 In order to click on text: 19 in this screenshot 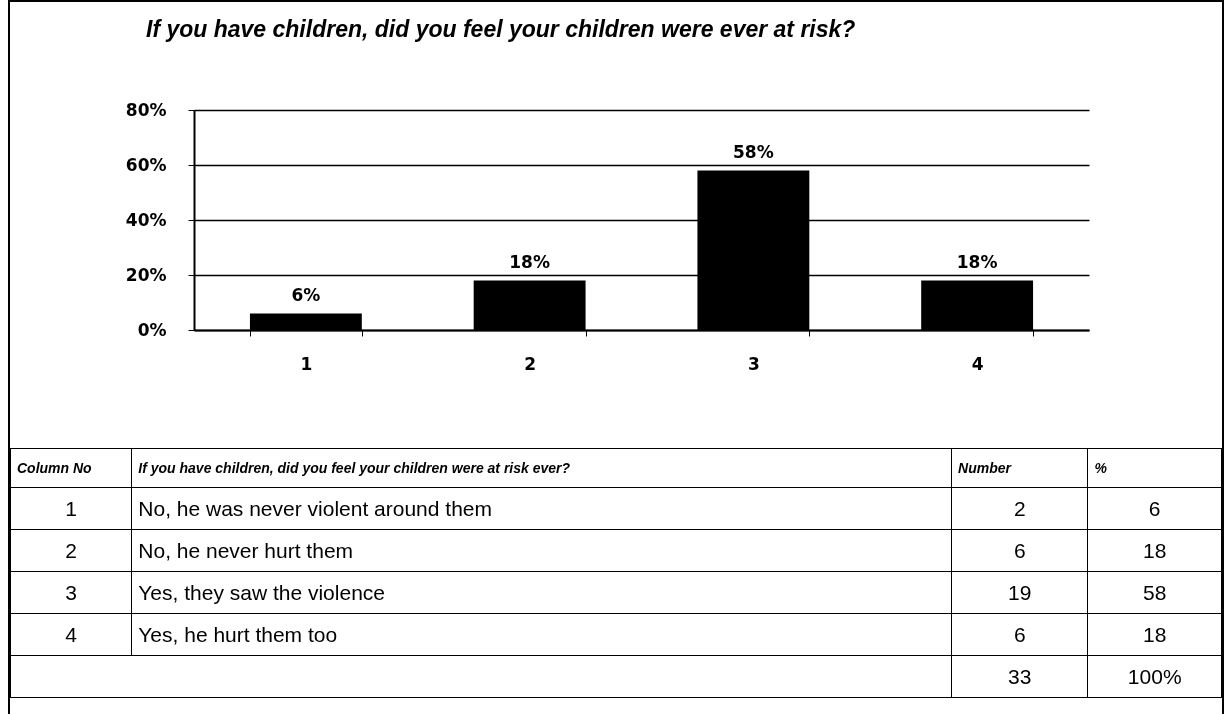, I will do `click(1019, 592)`.